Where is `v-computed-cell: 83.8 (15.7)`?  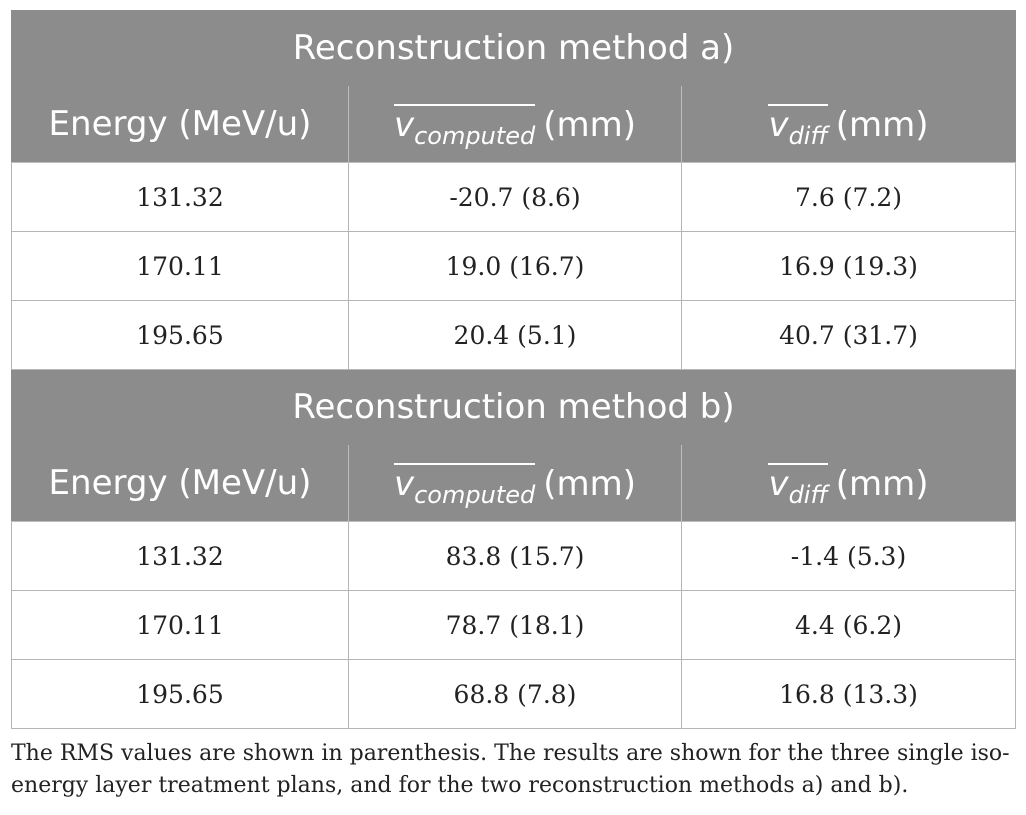
v-computed-cell: 83.8 (15.7) is located at coordinates (515, 556).